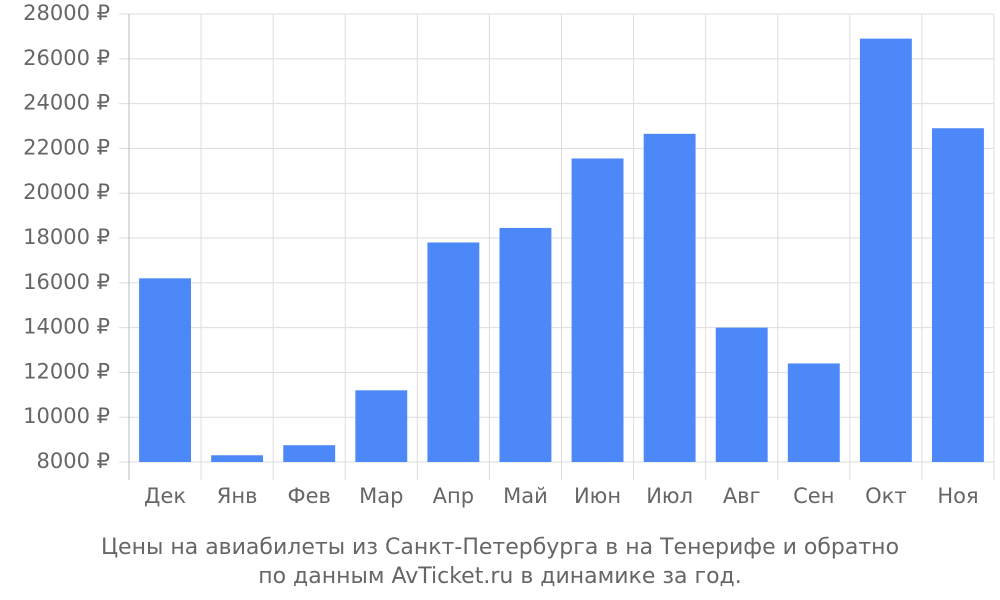 This screenshot has height=600, width=1000. Describe the element at coordinates (66, 327) in the screenshot. I see `y-tick-label: 14000 ₽` at that location.